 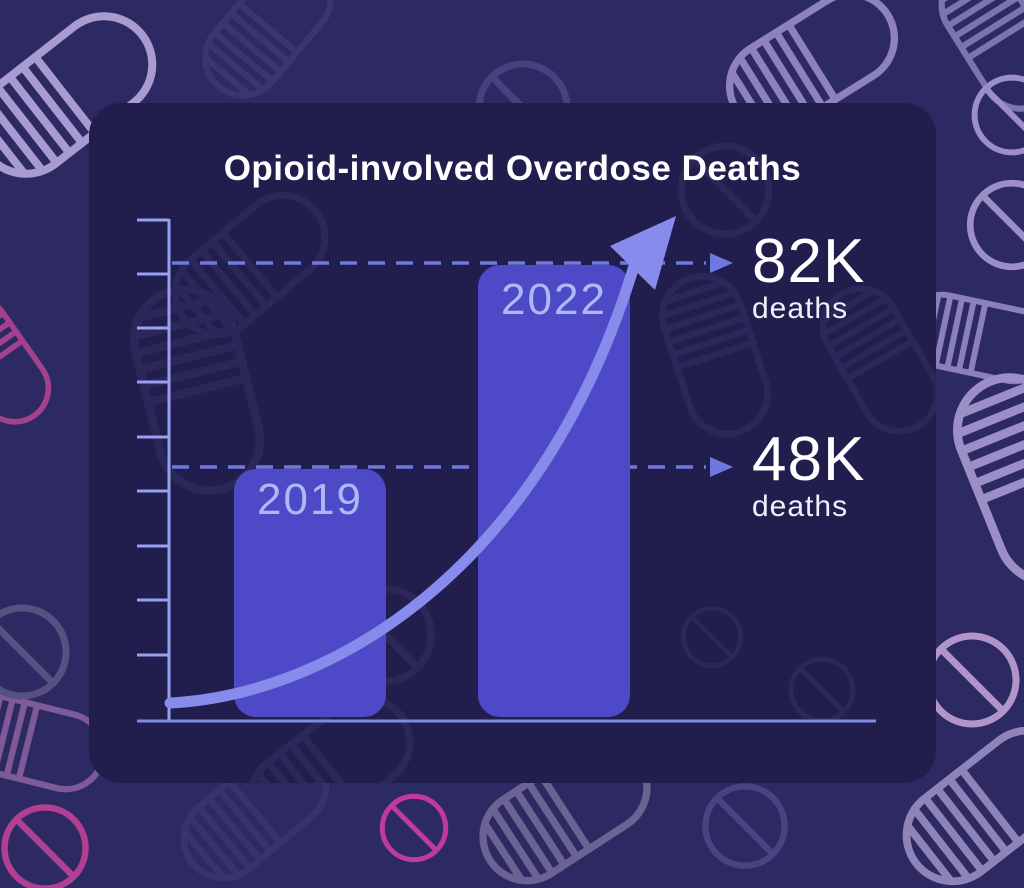 I want to click on callout-value: 48K, so click(x=809, y=459).